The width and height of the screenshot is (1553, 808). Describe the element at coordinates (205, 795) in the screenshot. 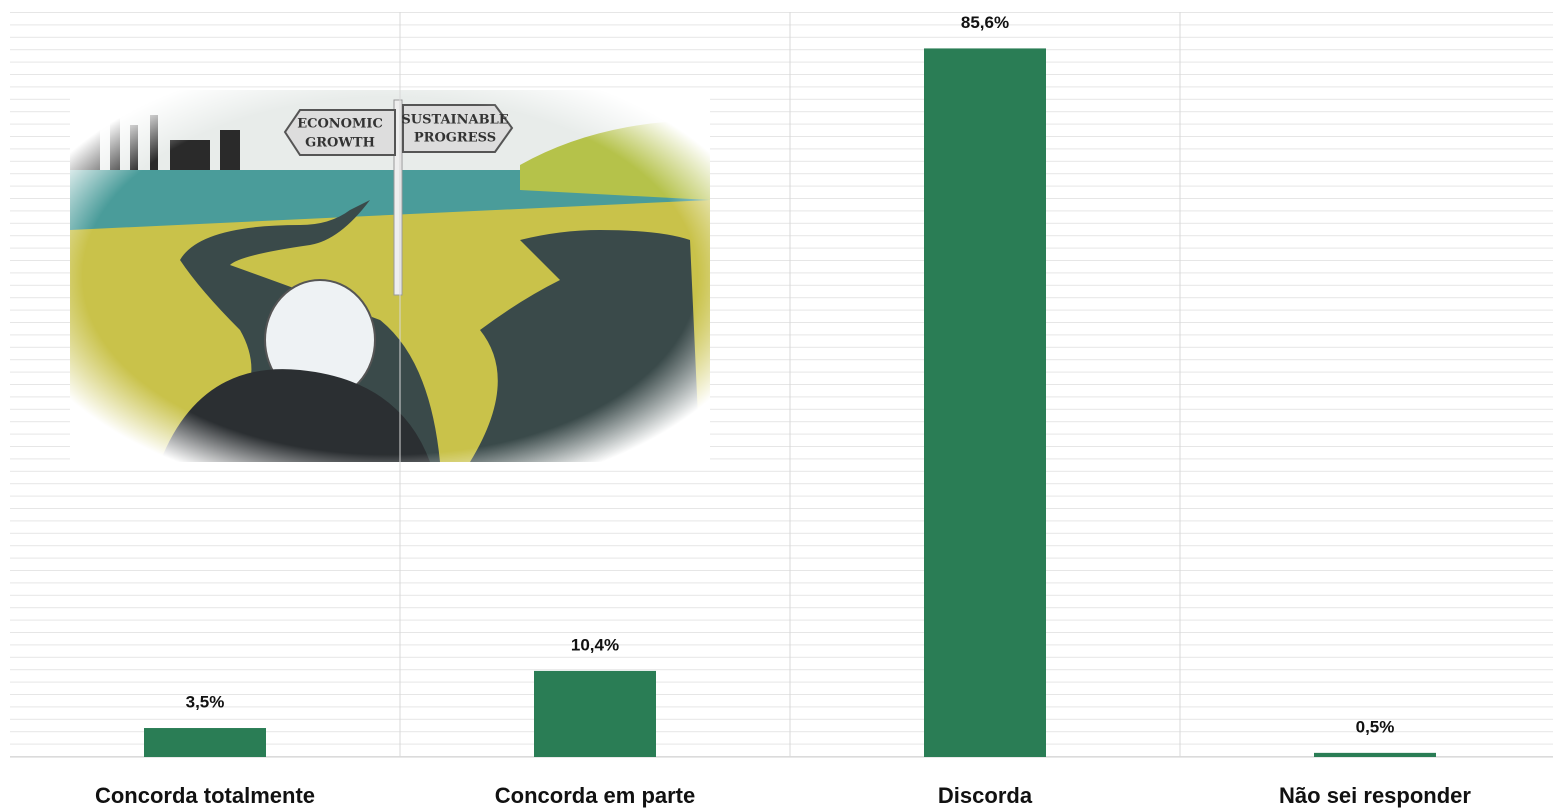

I see `x-tick-label: Concorda totalmente` at that location.